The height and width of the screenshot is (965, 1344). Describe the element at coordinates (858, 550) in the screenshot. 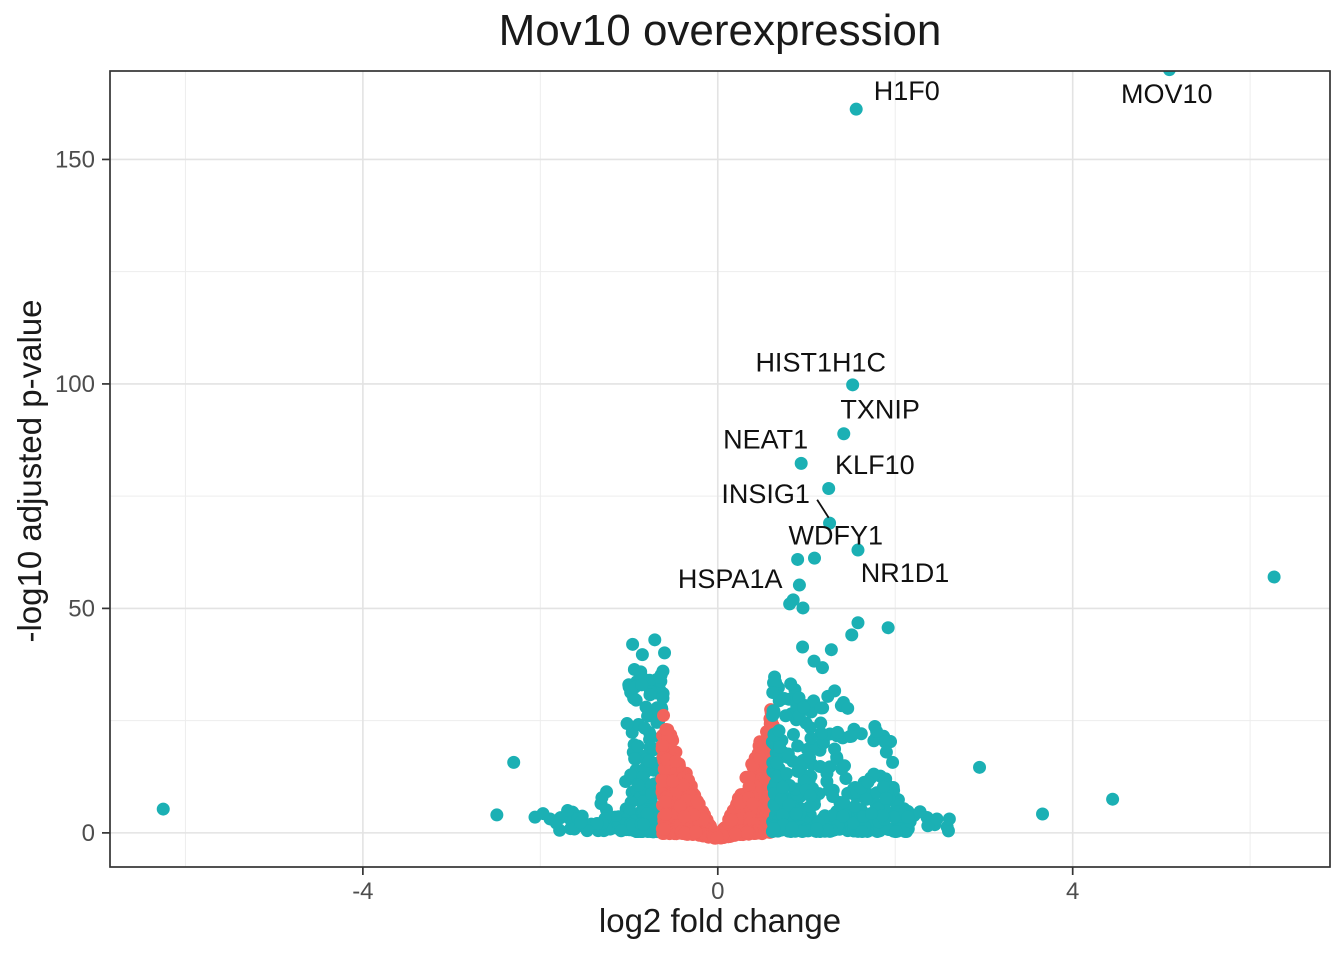

I see `gene-point-WDFY1` at that location.